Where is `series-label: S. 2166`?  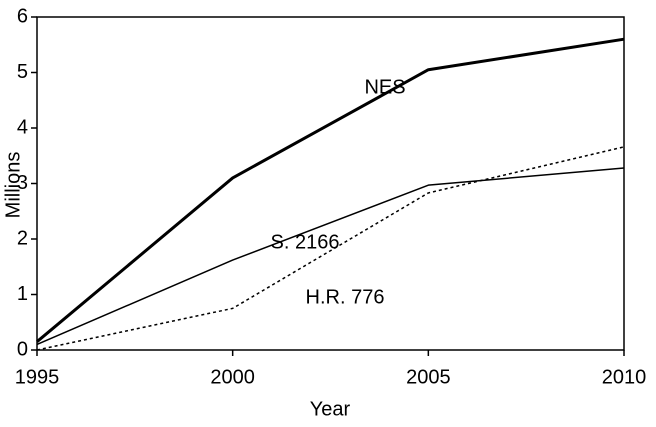 series-label: S. 2166 is located at coordinates (305, 242).